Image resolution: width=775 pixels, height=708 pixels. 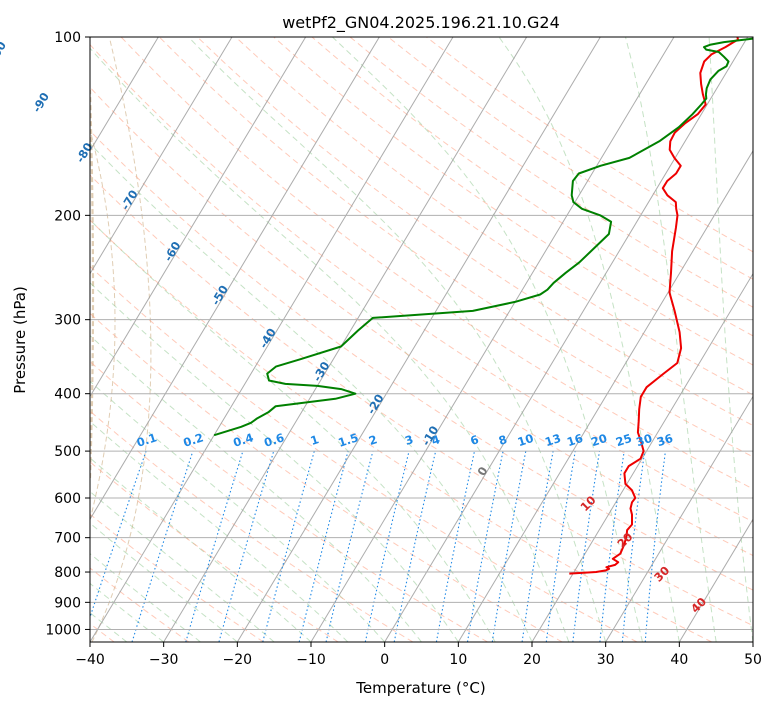 I want to click on x-axis-title: Temperature (°C), so click(x=420, y=688).